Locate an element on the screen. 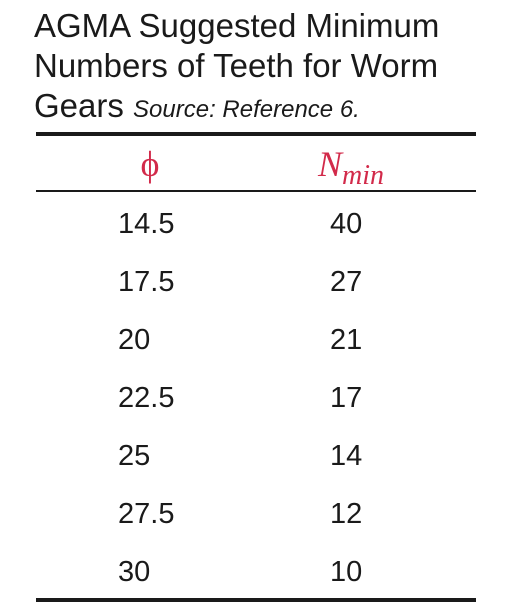 This screenshot has height=614, width=509. title-line-1: AGMA Suggested Minimum is located at coordinates (237, 25).